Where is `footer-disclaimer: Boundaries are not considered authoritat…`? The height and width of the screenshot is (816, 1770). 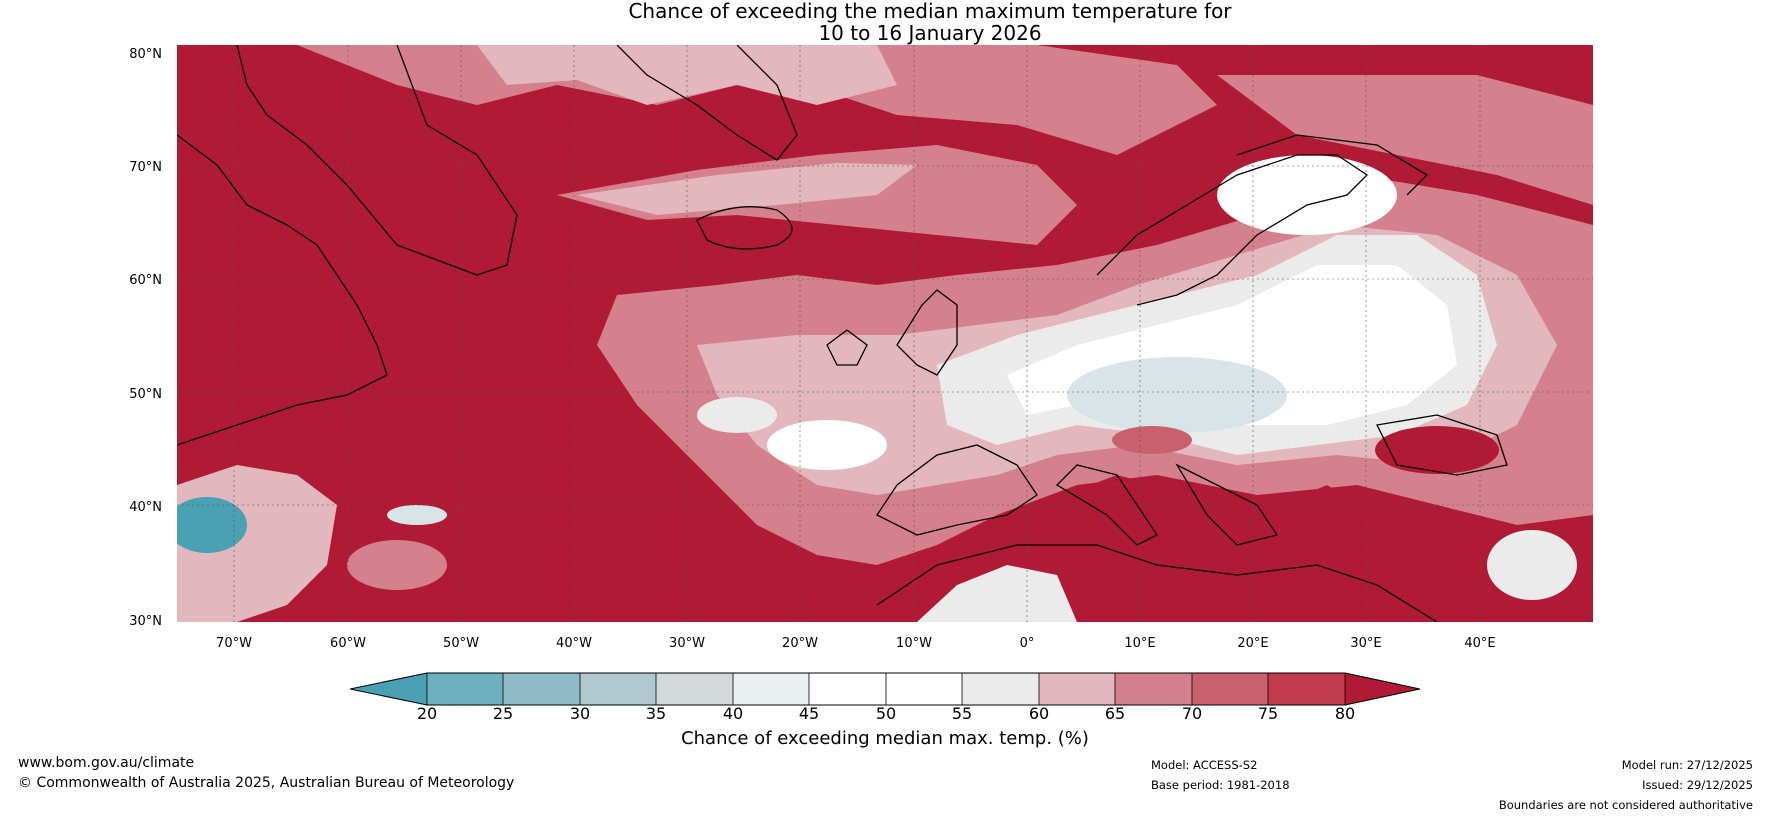 footer-disclaimer: Boundaries are not considered authoritat… is located at coordinates (1625, 805).